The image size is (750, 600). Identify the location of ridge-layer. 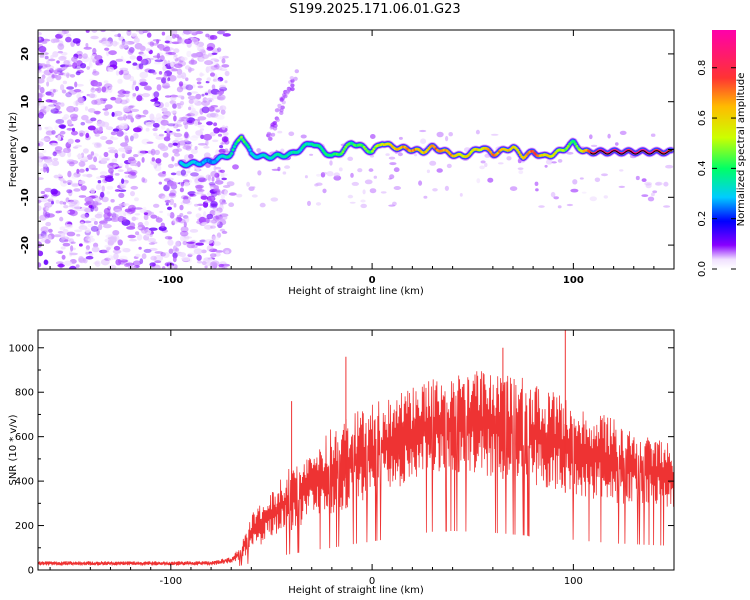
(426, 151).